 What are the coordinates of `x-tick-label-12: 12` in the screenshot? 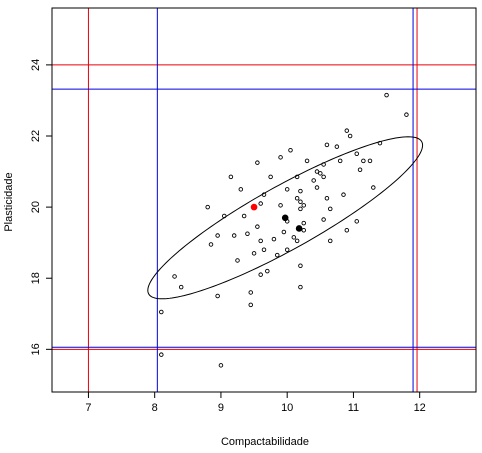 It's located at (420, 408).